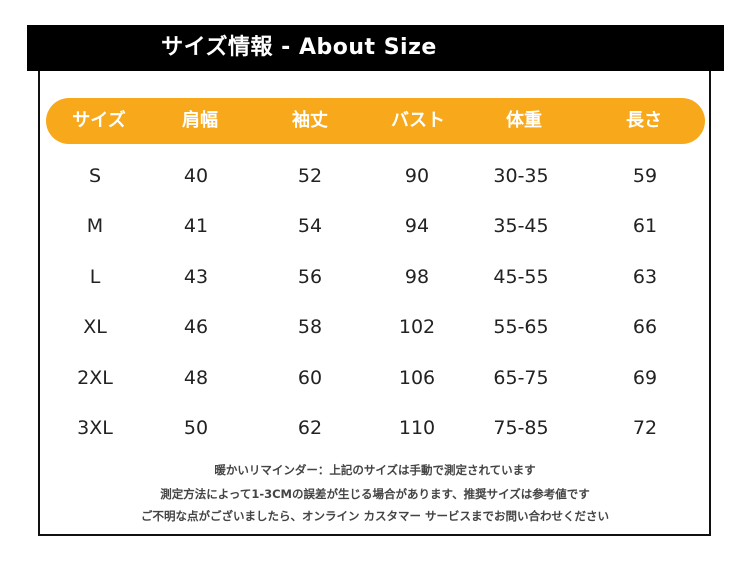 Image resolution: width=750 pixels, height=570 pixels. What do you see at coordinates (95, 277) in the screenshot?
I see `cell-size: L` at bounding box center [95, 277].